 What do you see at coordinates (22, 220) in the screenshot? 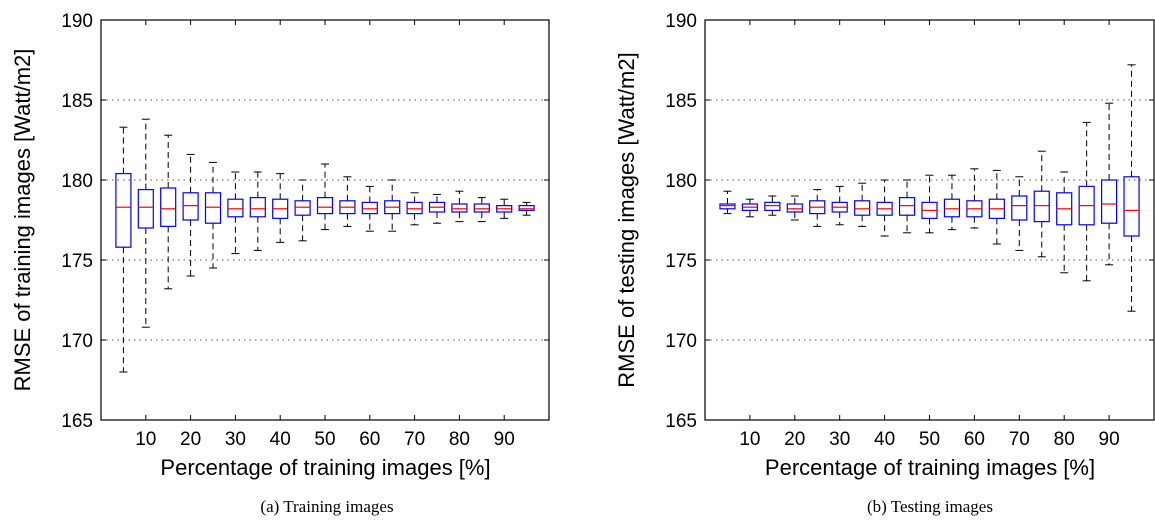
I see `y-axis-label: RMSE of training images [Watt/m2]` at bounding box center [22, 220].